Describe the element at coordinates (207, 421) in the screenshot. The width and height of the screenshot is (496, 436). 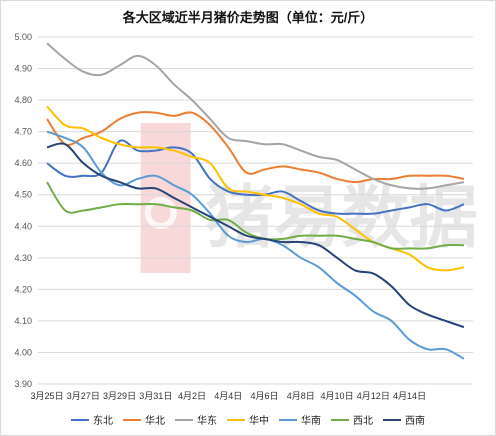
I see `legend-label: 华东` at that location.